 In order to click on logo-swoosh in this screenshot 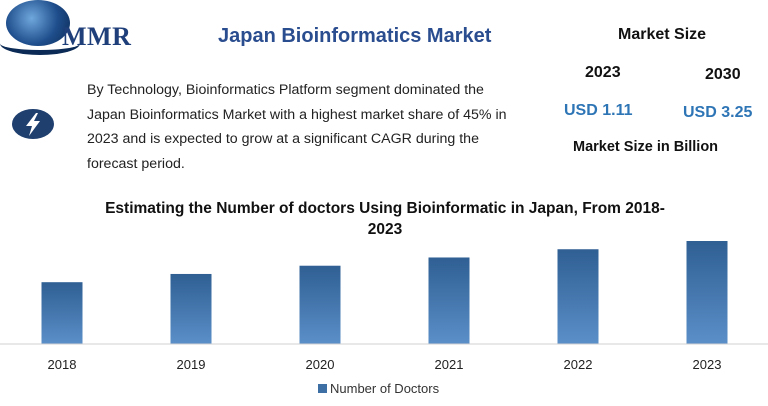, I will do `click(40, 43)`.